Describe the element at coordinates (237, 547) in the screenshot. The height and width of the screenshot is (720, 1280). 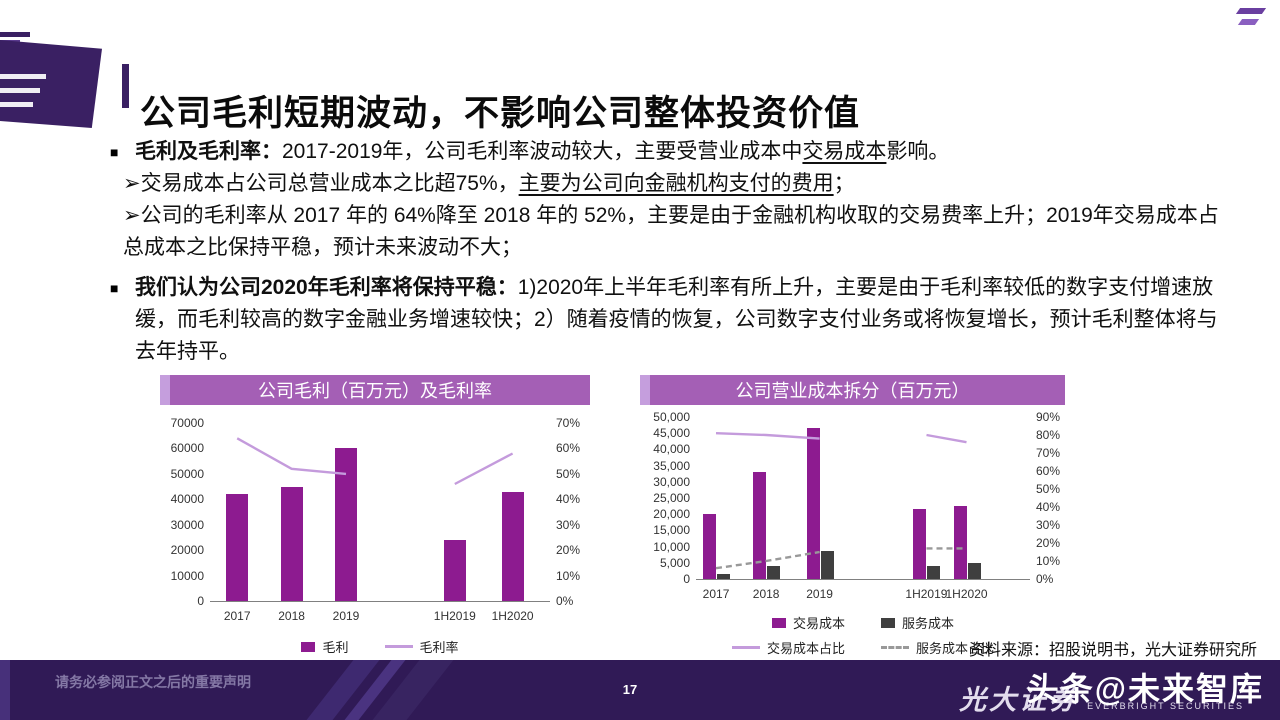
I see `bar-毛利-2017` at that location.